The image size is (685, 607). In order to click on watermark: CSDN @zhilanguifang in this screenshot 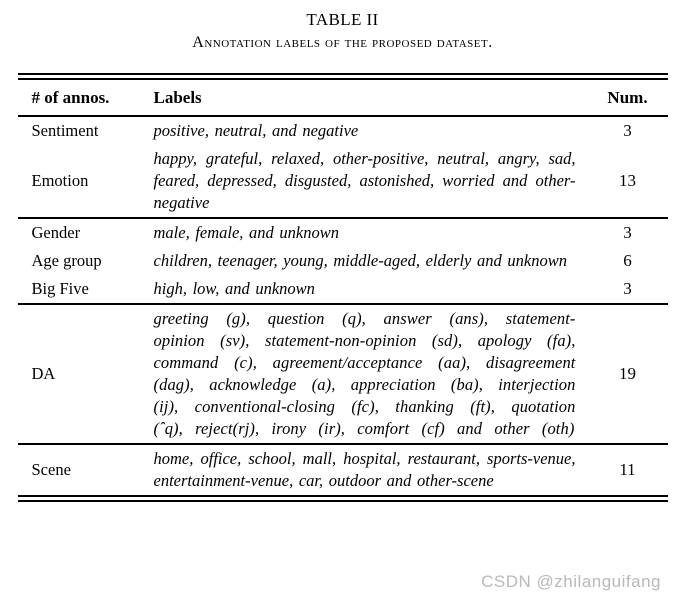, I will do `click(571, 581)`.